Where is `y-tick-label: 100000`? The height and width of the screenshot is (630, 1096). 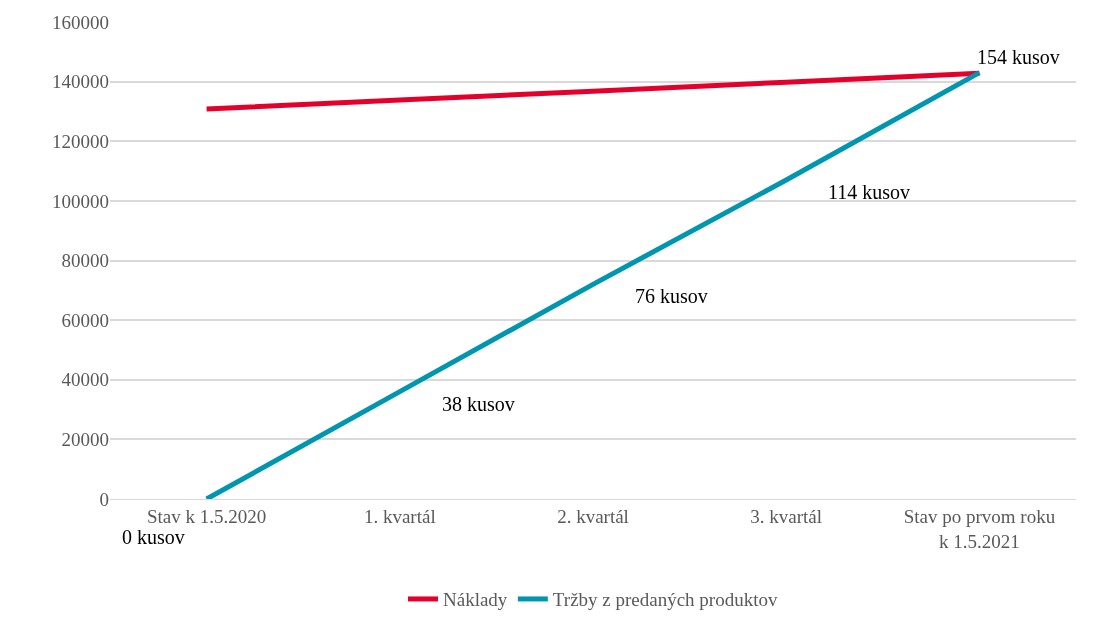 y-tick-label: 100000 is located at coordinates (80, 201).